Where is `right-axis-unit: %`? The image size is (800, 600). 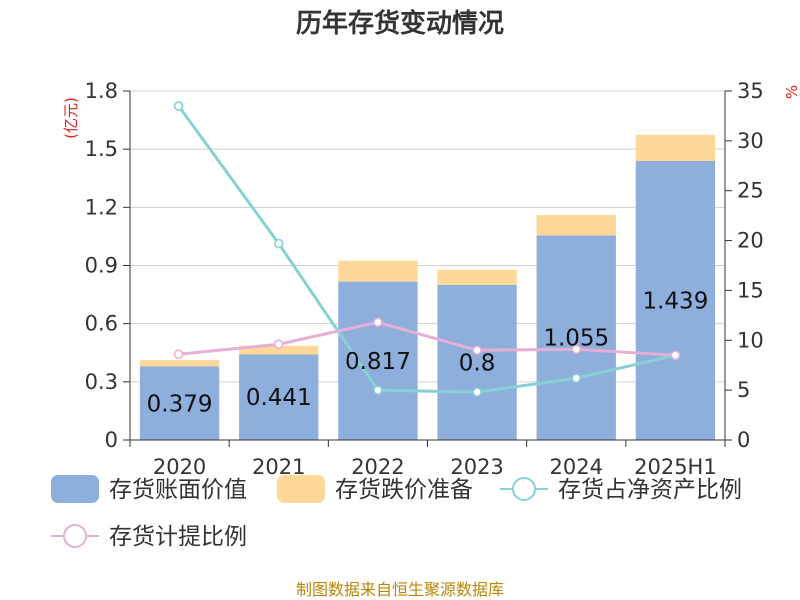 right-axis-unit: % is located at coordinates (791, 92).